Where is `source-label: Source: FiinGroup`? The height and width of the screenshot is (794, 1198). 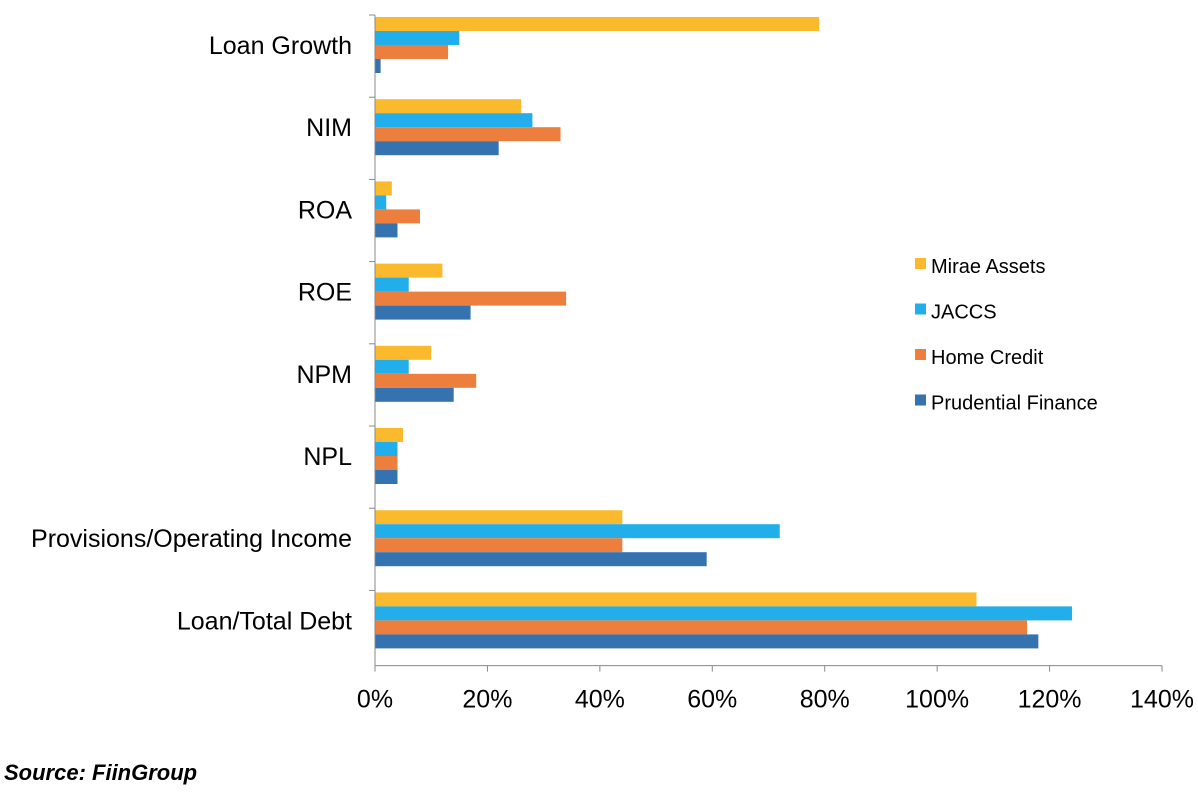
source-label: Source: FiinGroup is located at coordinates (101, 772).